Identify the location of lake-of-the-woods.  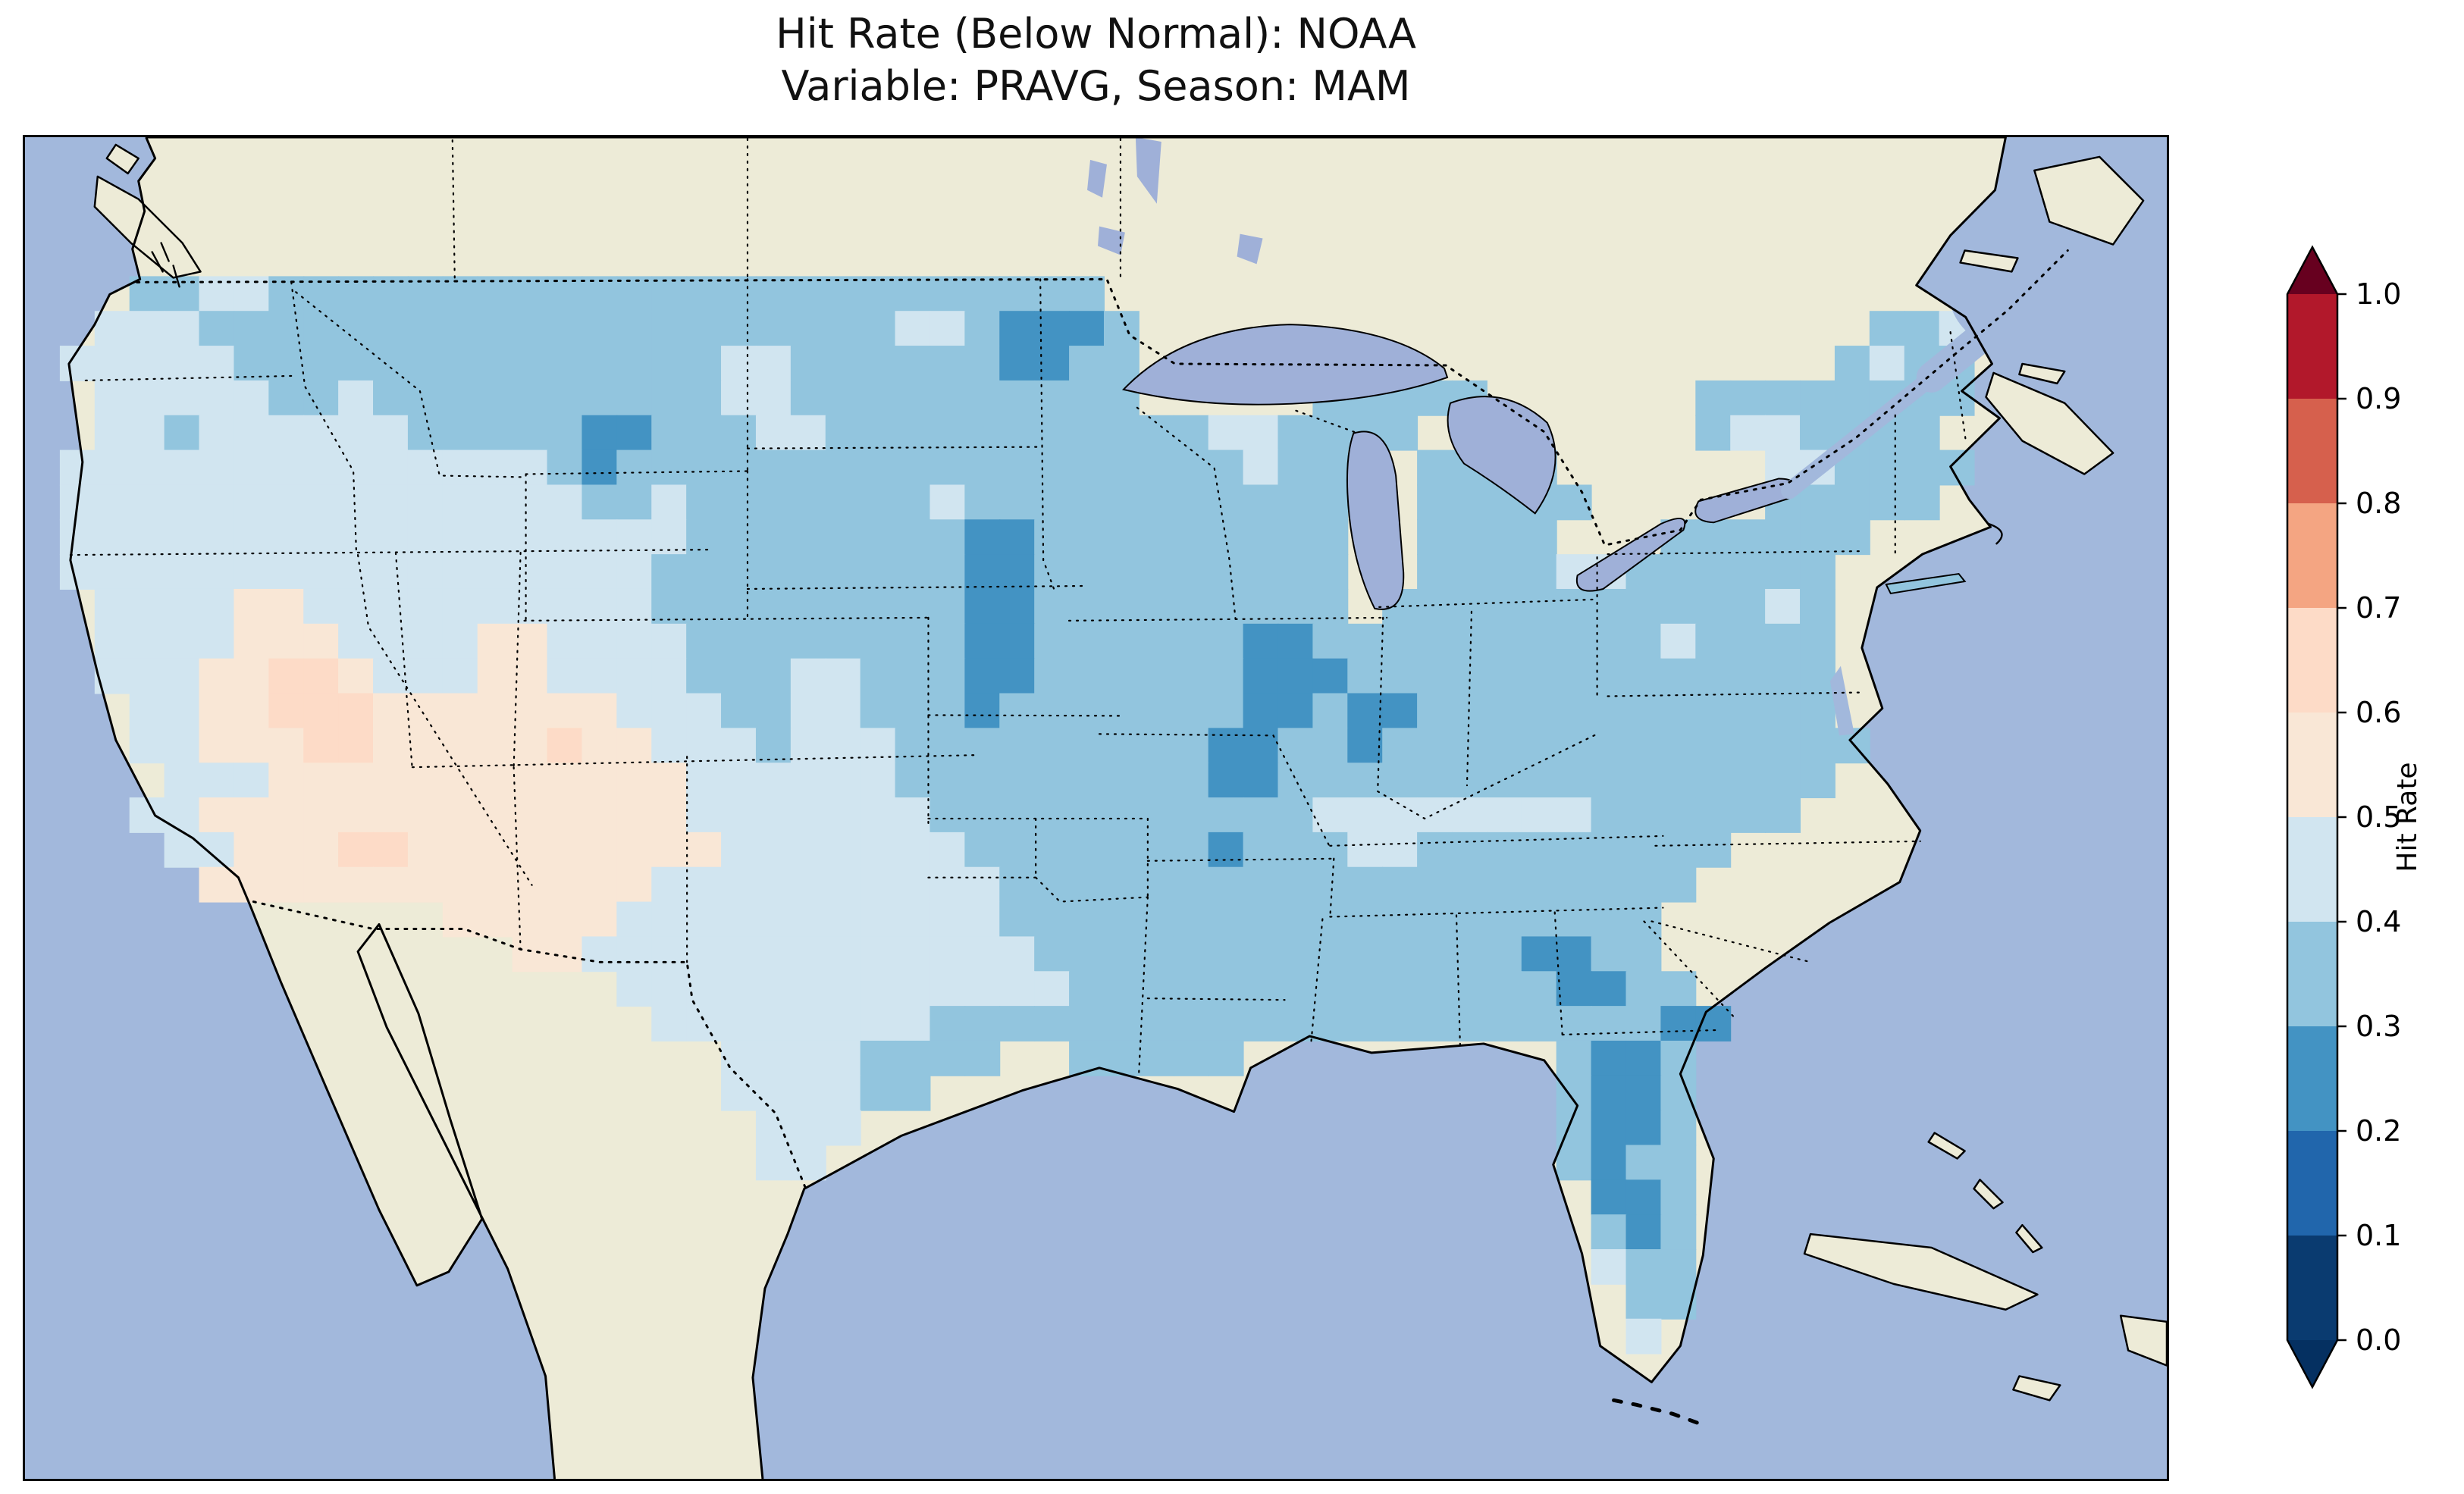
(1111, 240).